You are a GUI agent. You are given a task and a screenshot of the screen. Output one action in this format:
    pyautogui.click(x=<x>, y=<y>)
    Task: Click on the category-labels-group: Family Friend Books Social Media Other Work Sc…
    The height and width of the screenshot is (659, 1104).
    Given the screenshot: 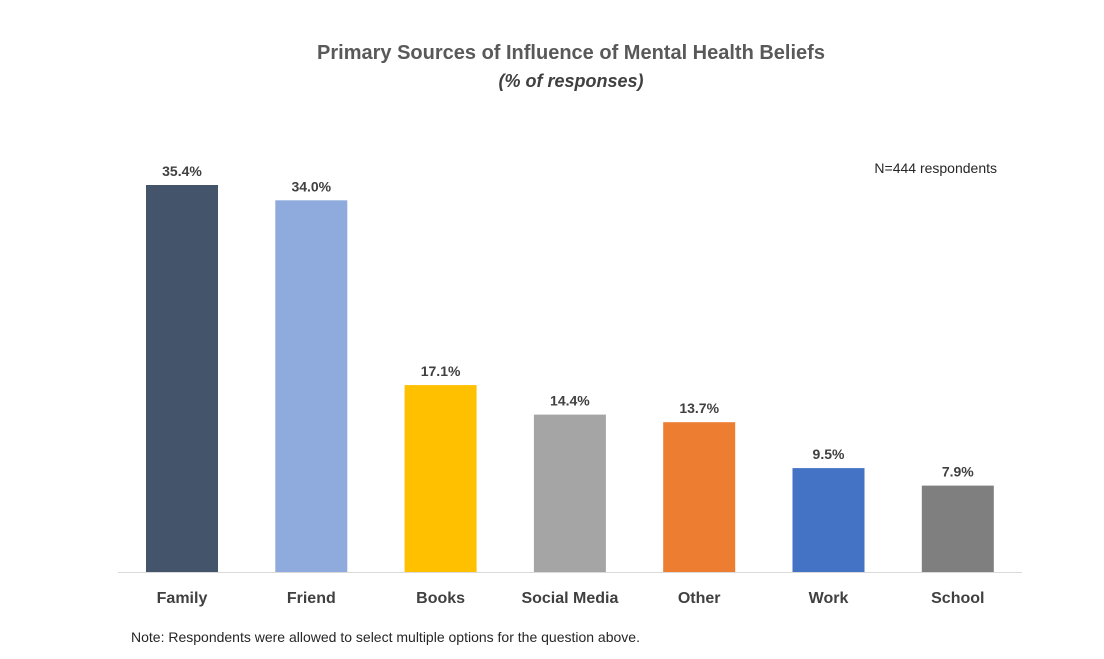 What is the action you would take?
    pyautogui.click(x=571, y=598)
    